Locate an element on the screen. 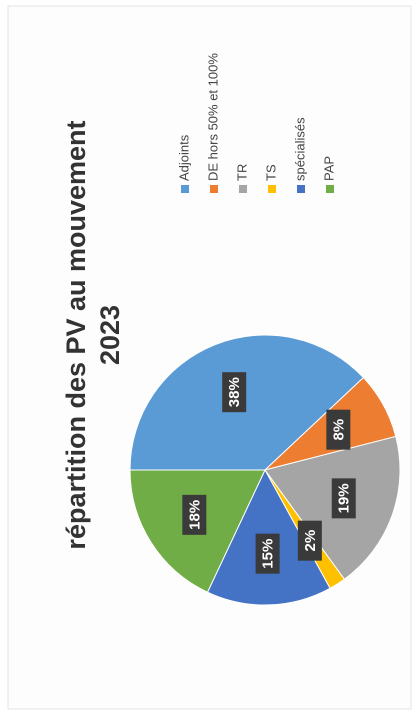  legend-label: TS is located at coordinates (270, 172).